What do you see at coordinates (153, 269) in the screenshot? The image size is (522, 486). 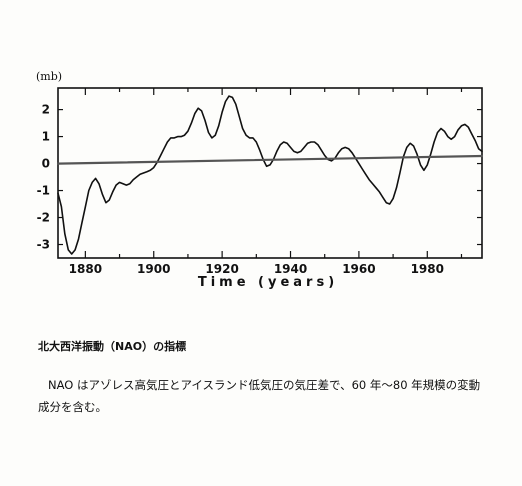 I see `x-tick-label: 1900` at bounding box center [153, 269].